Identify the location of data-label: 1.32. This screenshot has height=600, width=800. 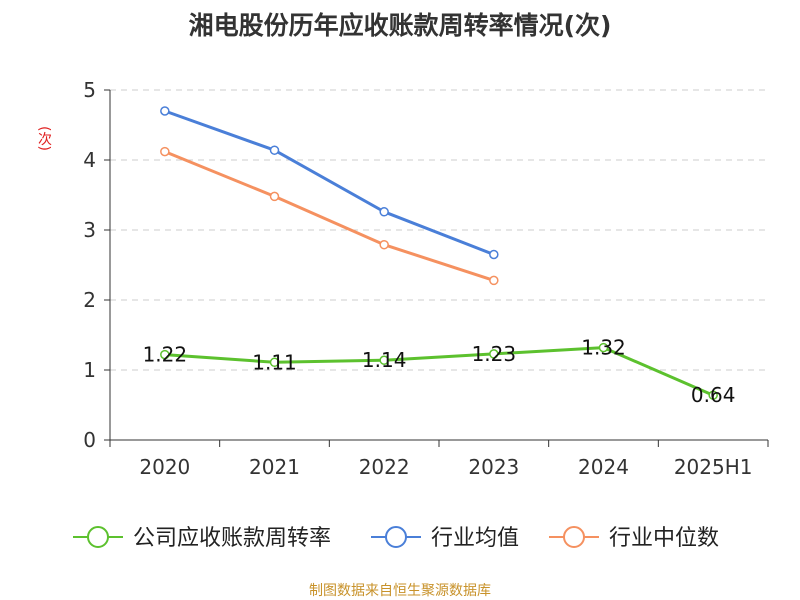
(603, 348).